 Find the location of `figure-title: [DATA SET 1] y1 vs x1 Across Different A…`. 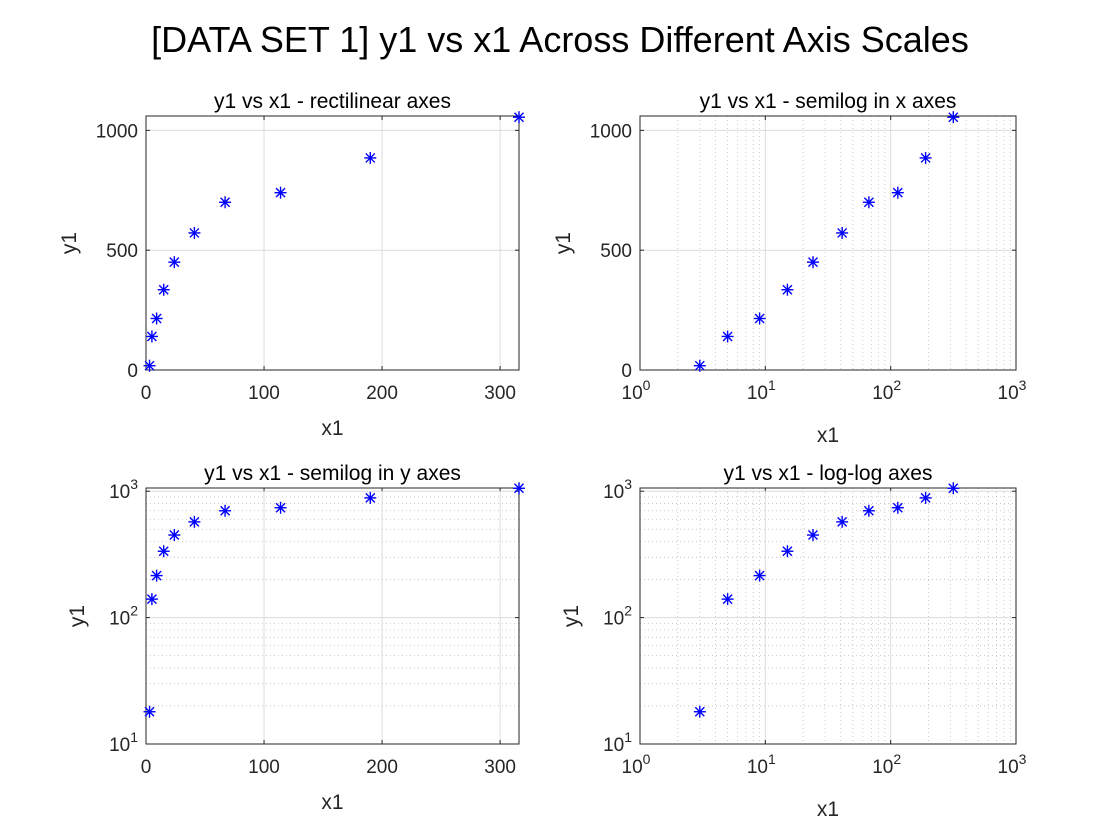

figure-title: [DATA SET 1] y1 vs x1 Across Different A… is located at coordinates (560, 39).